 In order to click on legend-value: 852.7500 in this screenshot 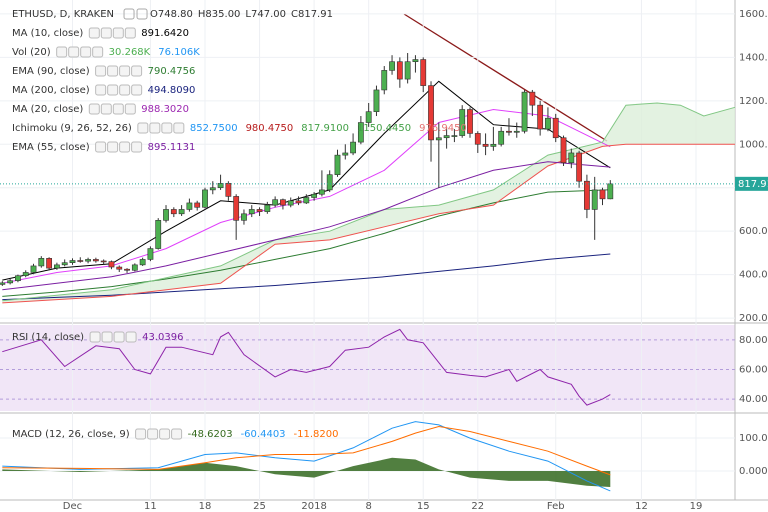, I will do `click(214, 128)`.